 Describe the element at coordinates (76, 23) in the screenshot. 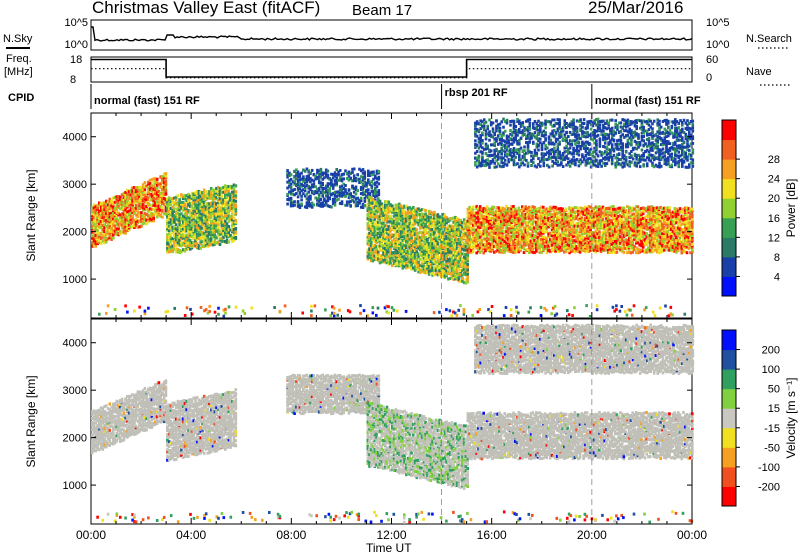

I see `nsky-tick-top: 10^5` at that location.